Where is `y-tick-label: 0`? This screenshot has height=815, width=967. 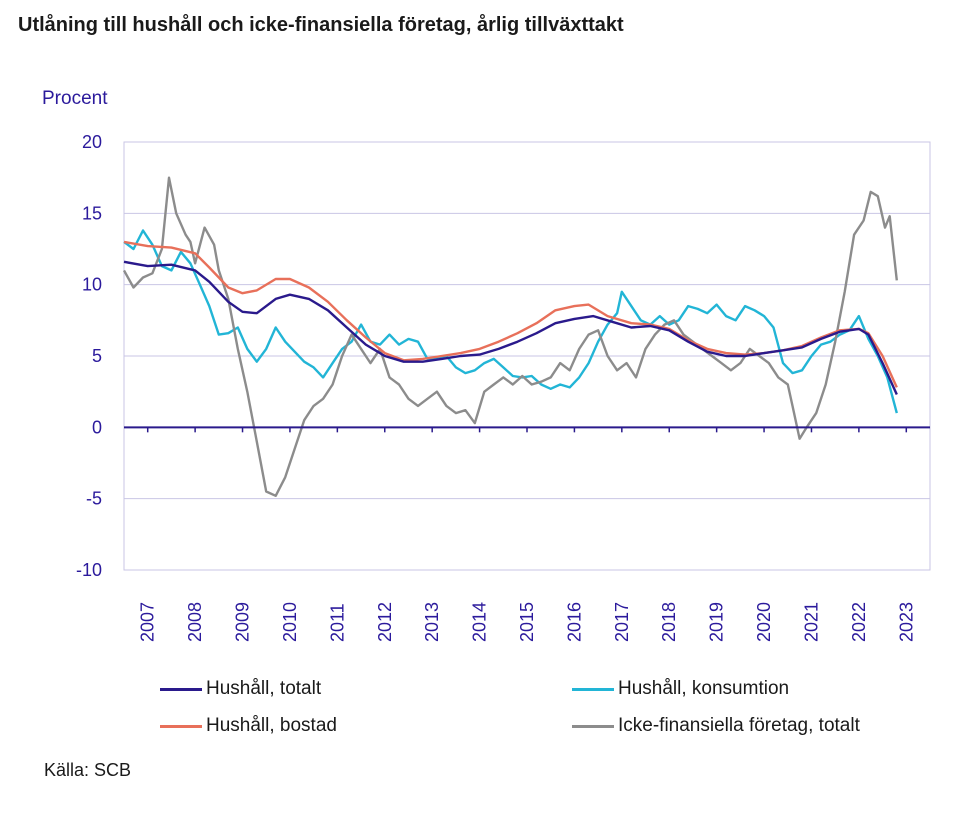 y-tick-label: 0 is located at coordinates (97, 427).